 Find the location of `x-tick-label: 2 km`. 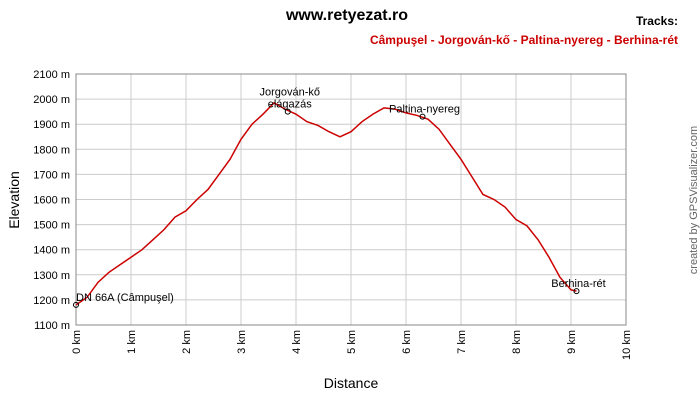

x-tick-label: 2 km is located at coordinates (187, 342).